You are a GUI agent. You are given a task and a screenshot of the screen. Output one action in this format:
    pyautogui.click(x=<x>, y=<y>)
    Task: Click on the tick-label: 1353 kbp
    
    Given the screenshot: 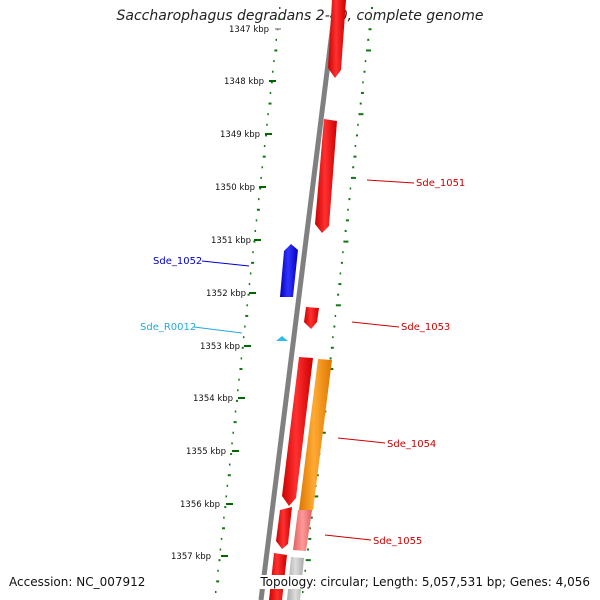 What is the action you would take?
    pyautogui.click(x=220, y=347)
    